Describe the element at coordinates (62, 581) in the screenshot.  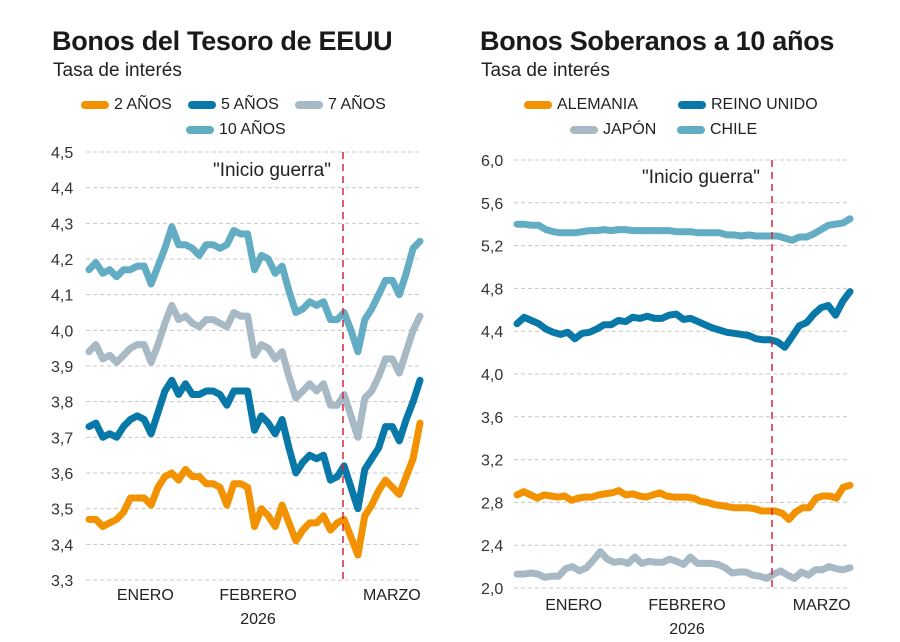
I see `y-tick-label: 3,3` at that location.